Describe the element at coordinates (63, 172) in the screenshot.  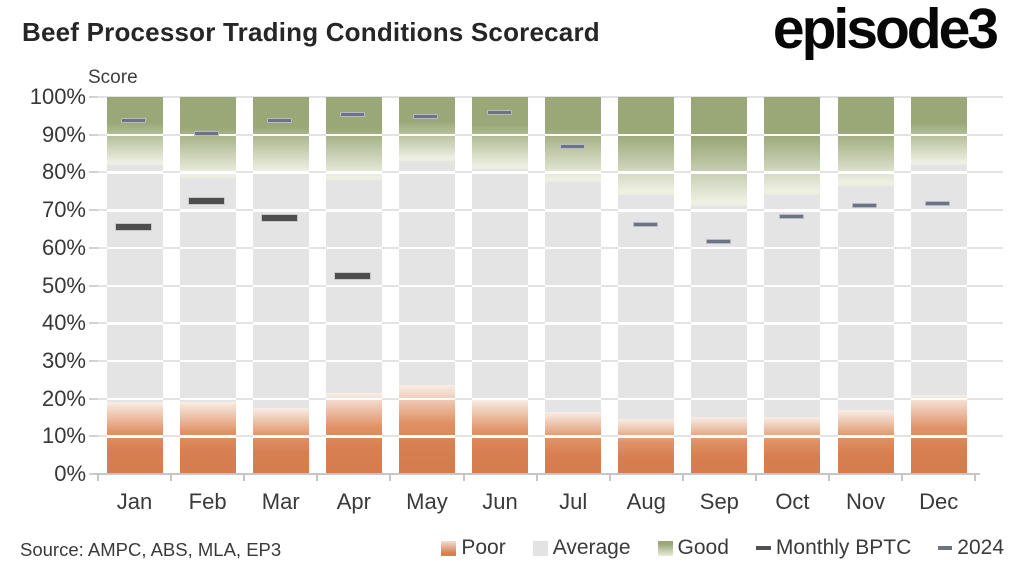
I see `y-axis-label: 80%` at that location.